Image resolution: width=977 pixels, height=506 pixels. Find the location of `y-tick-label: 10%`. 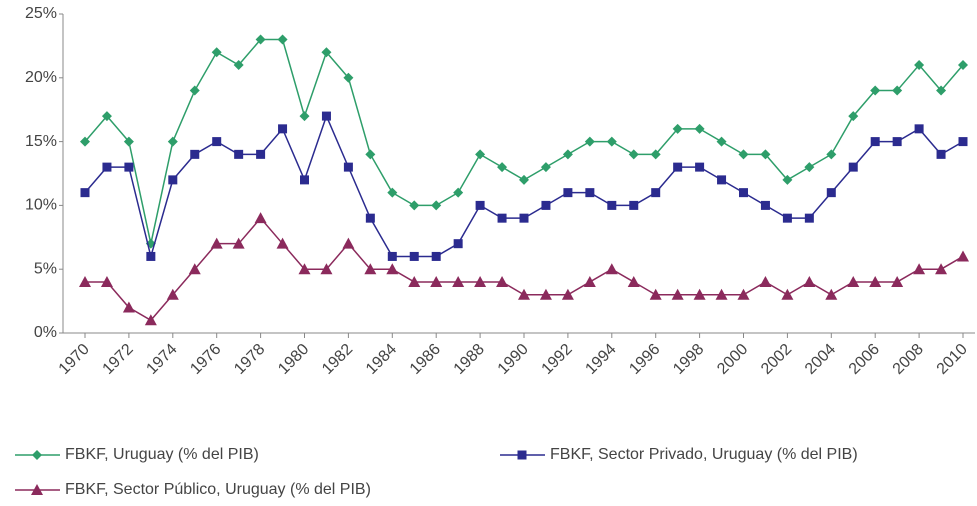

y-tick-label: 10% is located at coordinates (41, 205).